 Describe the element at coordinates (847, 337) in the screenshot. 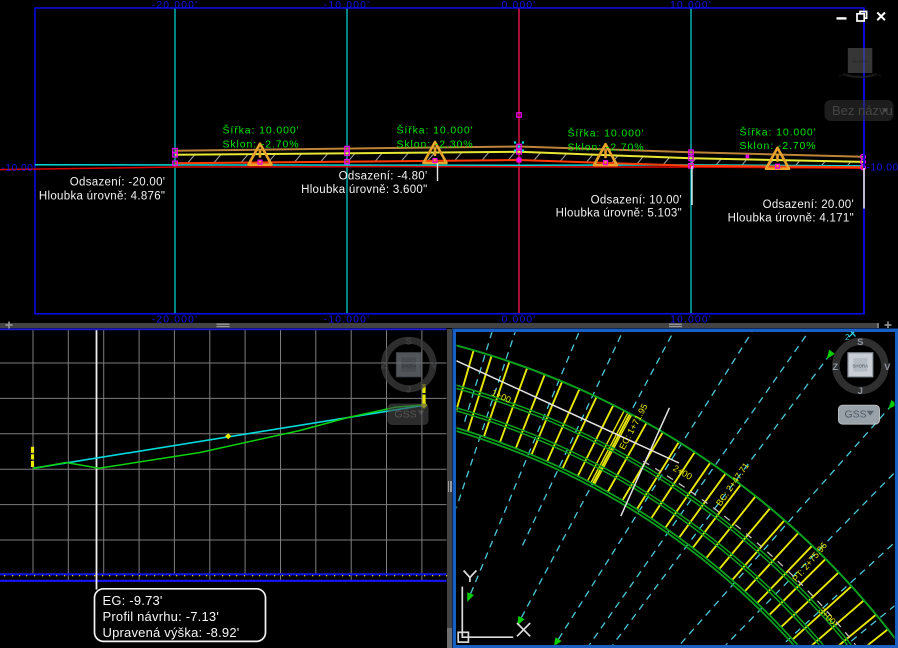

I see `svg-text: 2` at that location.